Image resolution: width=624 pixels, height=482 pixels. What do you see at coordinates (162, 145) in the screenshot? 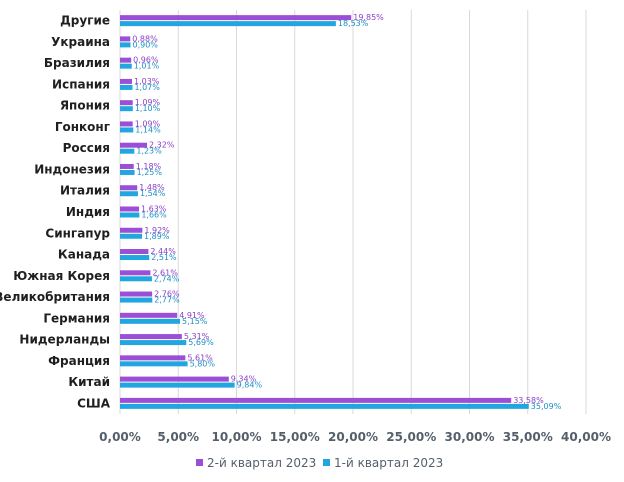
I see `data-label-series-0: 2,32%` at bounding box center [162, 145].